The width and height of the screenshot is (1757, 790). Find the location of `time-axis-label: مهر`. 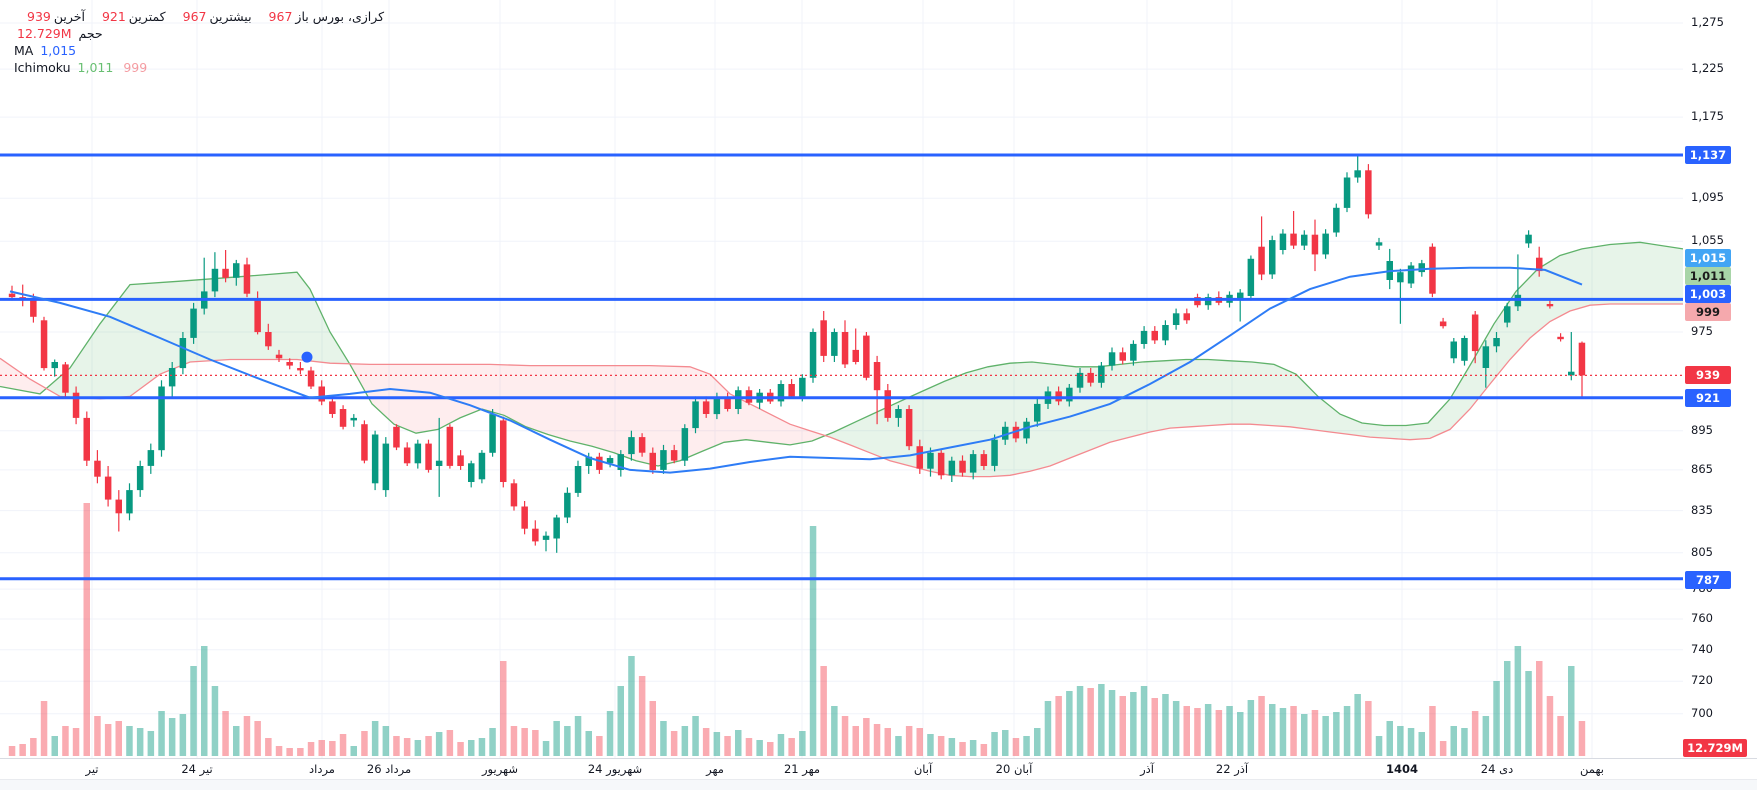

time-axis-label: مهر is located at coordinates (715, 769).